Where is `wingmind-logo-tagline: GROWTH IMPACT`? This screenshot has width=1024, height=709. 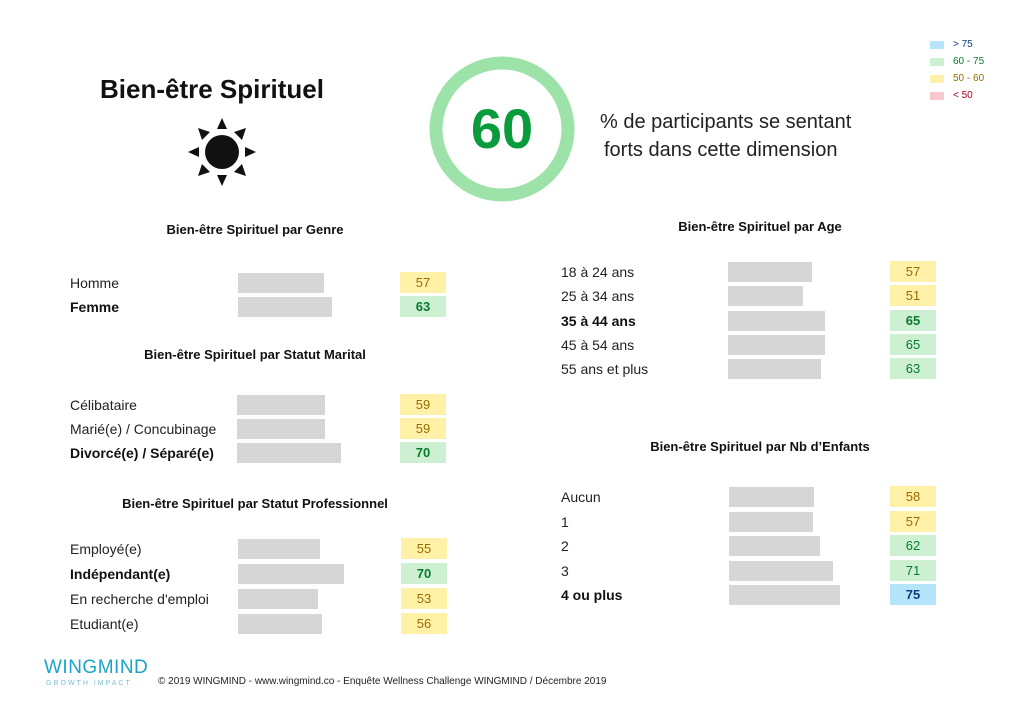
wingmind-logo-tagline: GROWTH IMPACT is located at coordinates (89, 683).